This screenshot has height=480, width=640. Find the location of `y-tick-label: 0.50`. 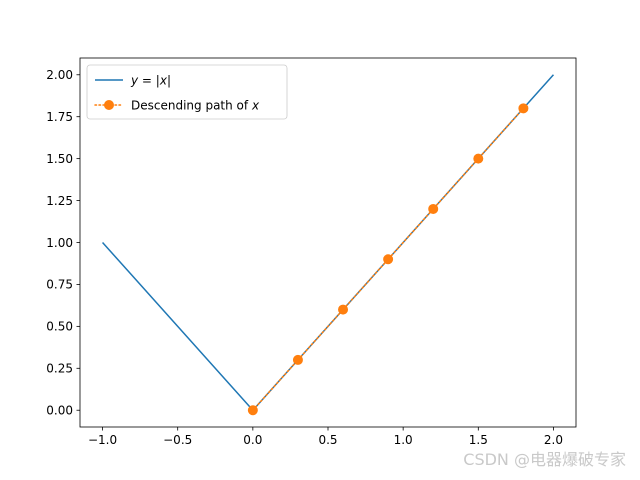

y-tick-label: 0.50 is located at coordinates (59, 327).